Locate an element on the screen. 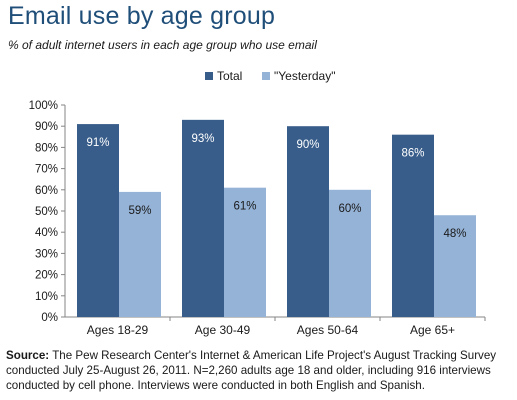 This screenshot has width=517, height=400. data-label-1-1: 61% is located at coordinates (244, 207).